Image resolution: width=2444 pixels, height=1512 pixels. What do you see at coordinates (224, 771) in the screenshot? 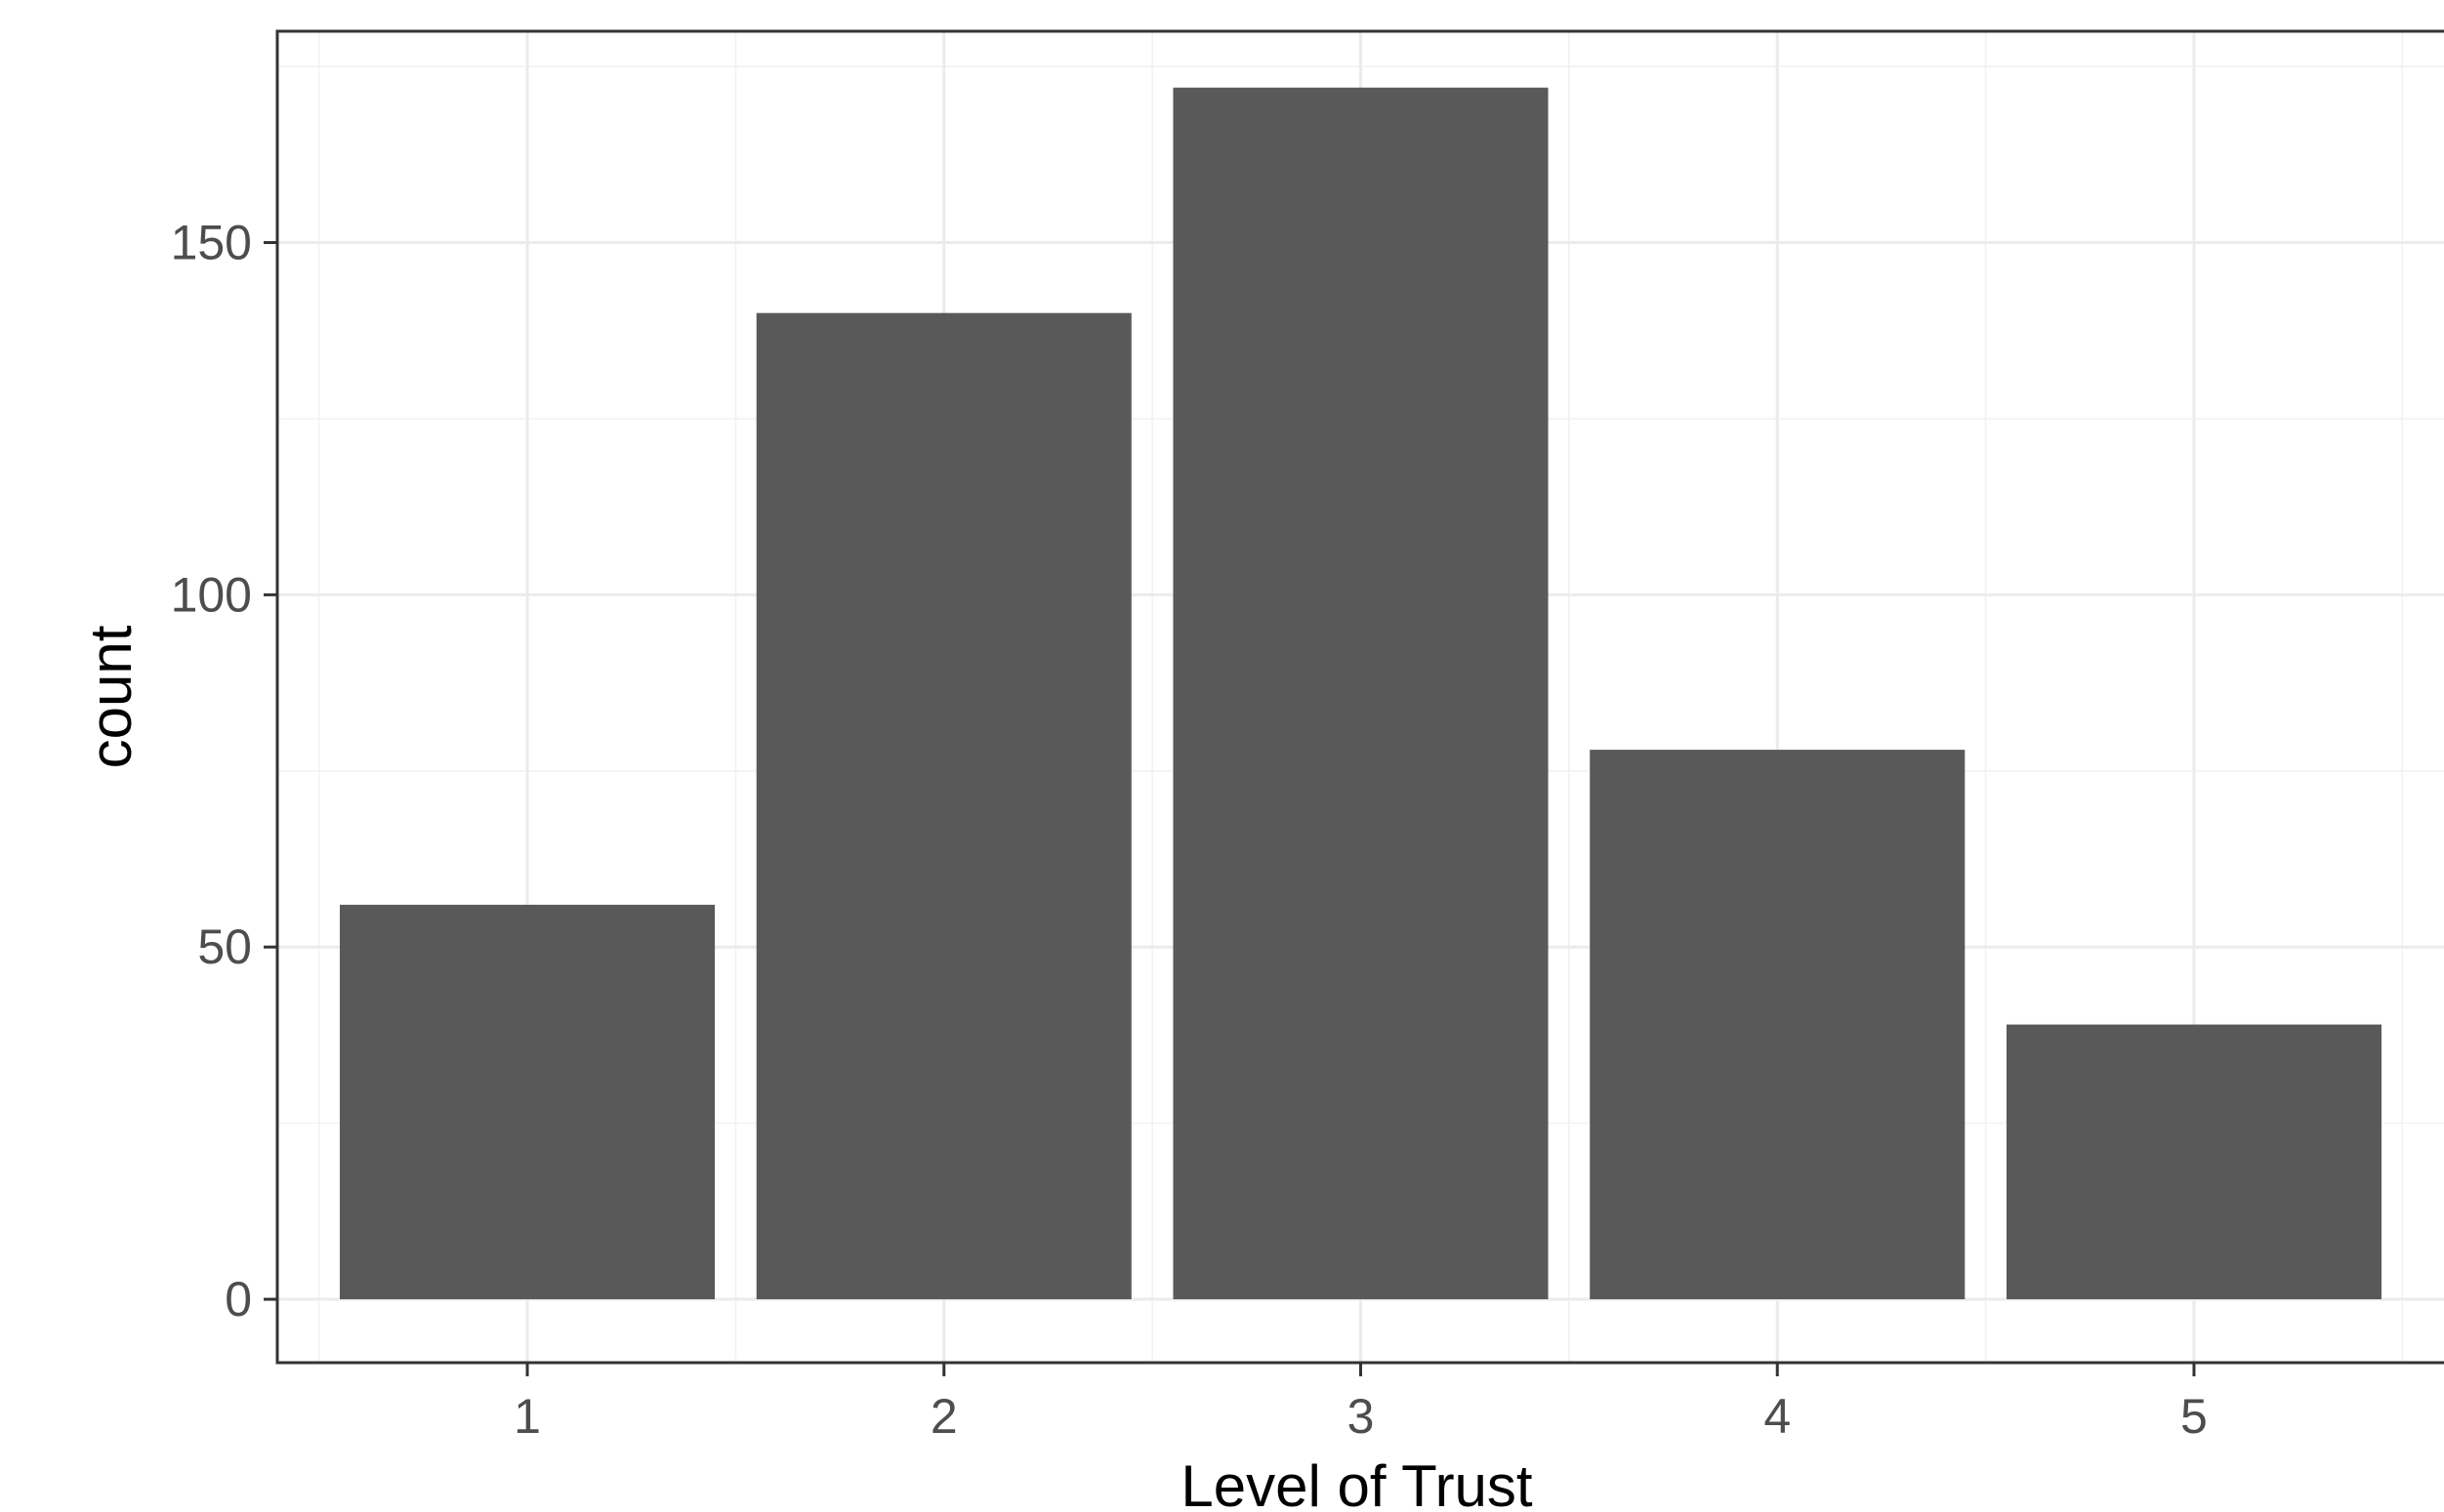
I see `y-axis: 0 50 100 150` at bounding box center [224, 771].